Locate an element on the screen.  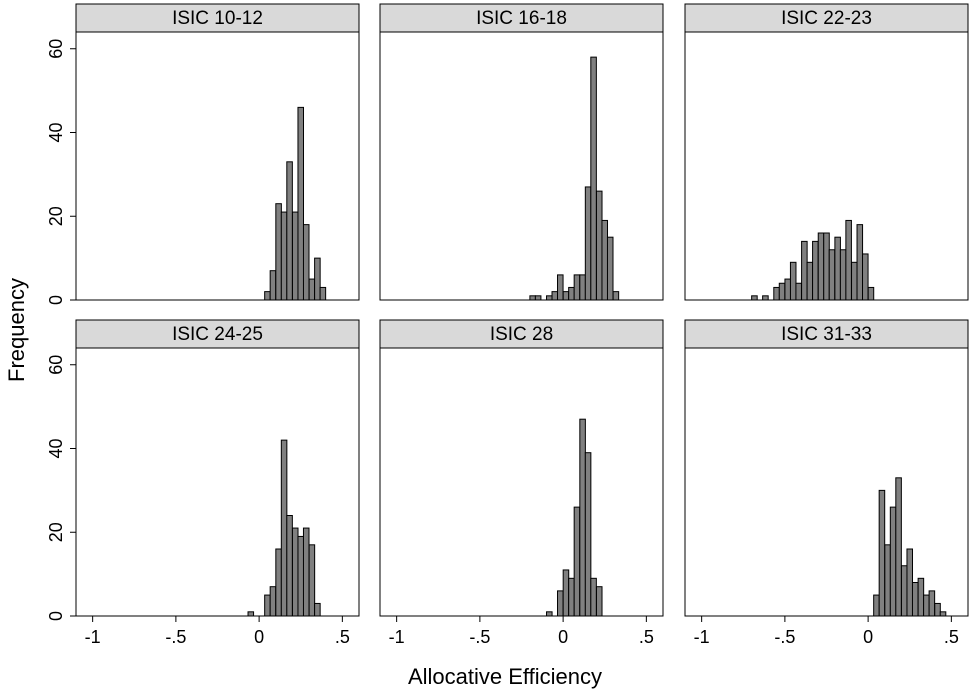
panel-title: ISIC 22-23 is located at coordinates (826, 18).